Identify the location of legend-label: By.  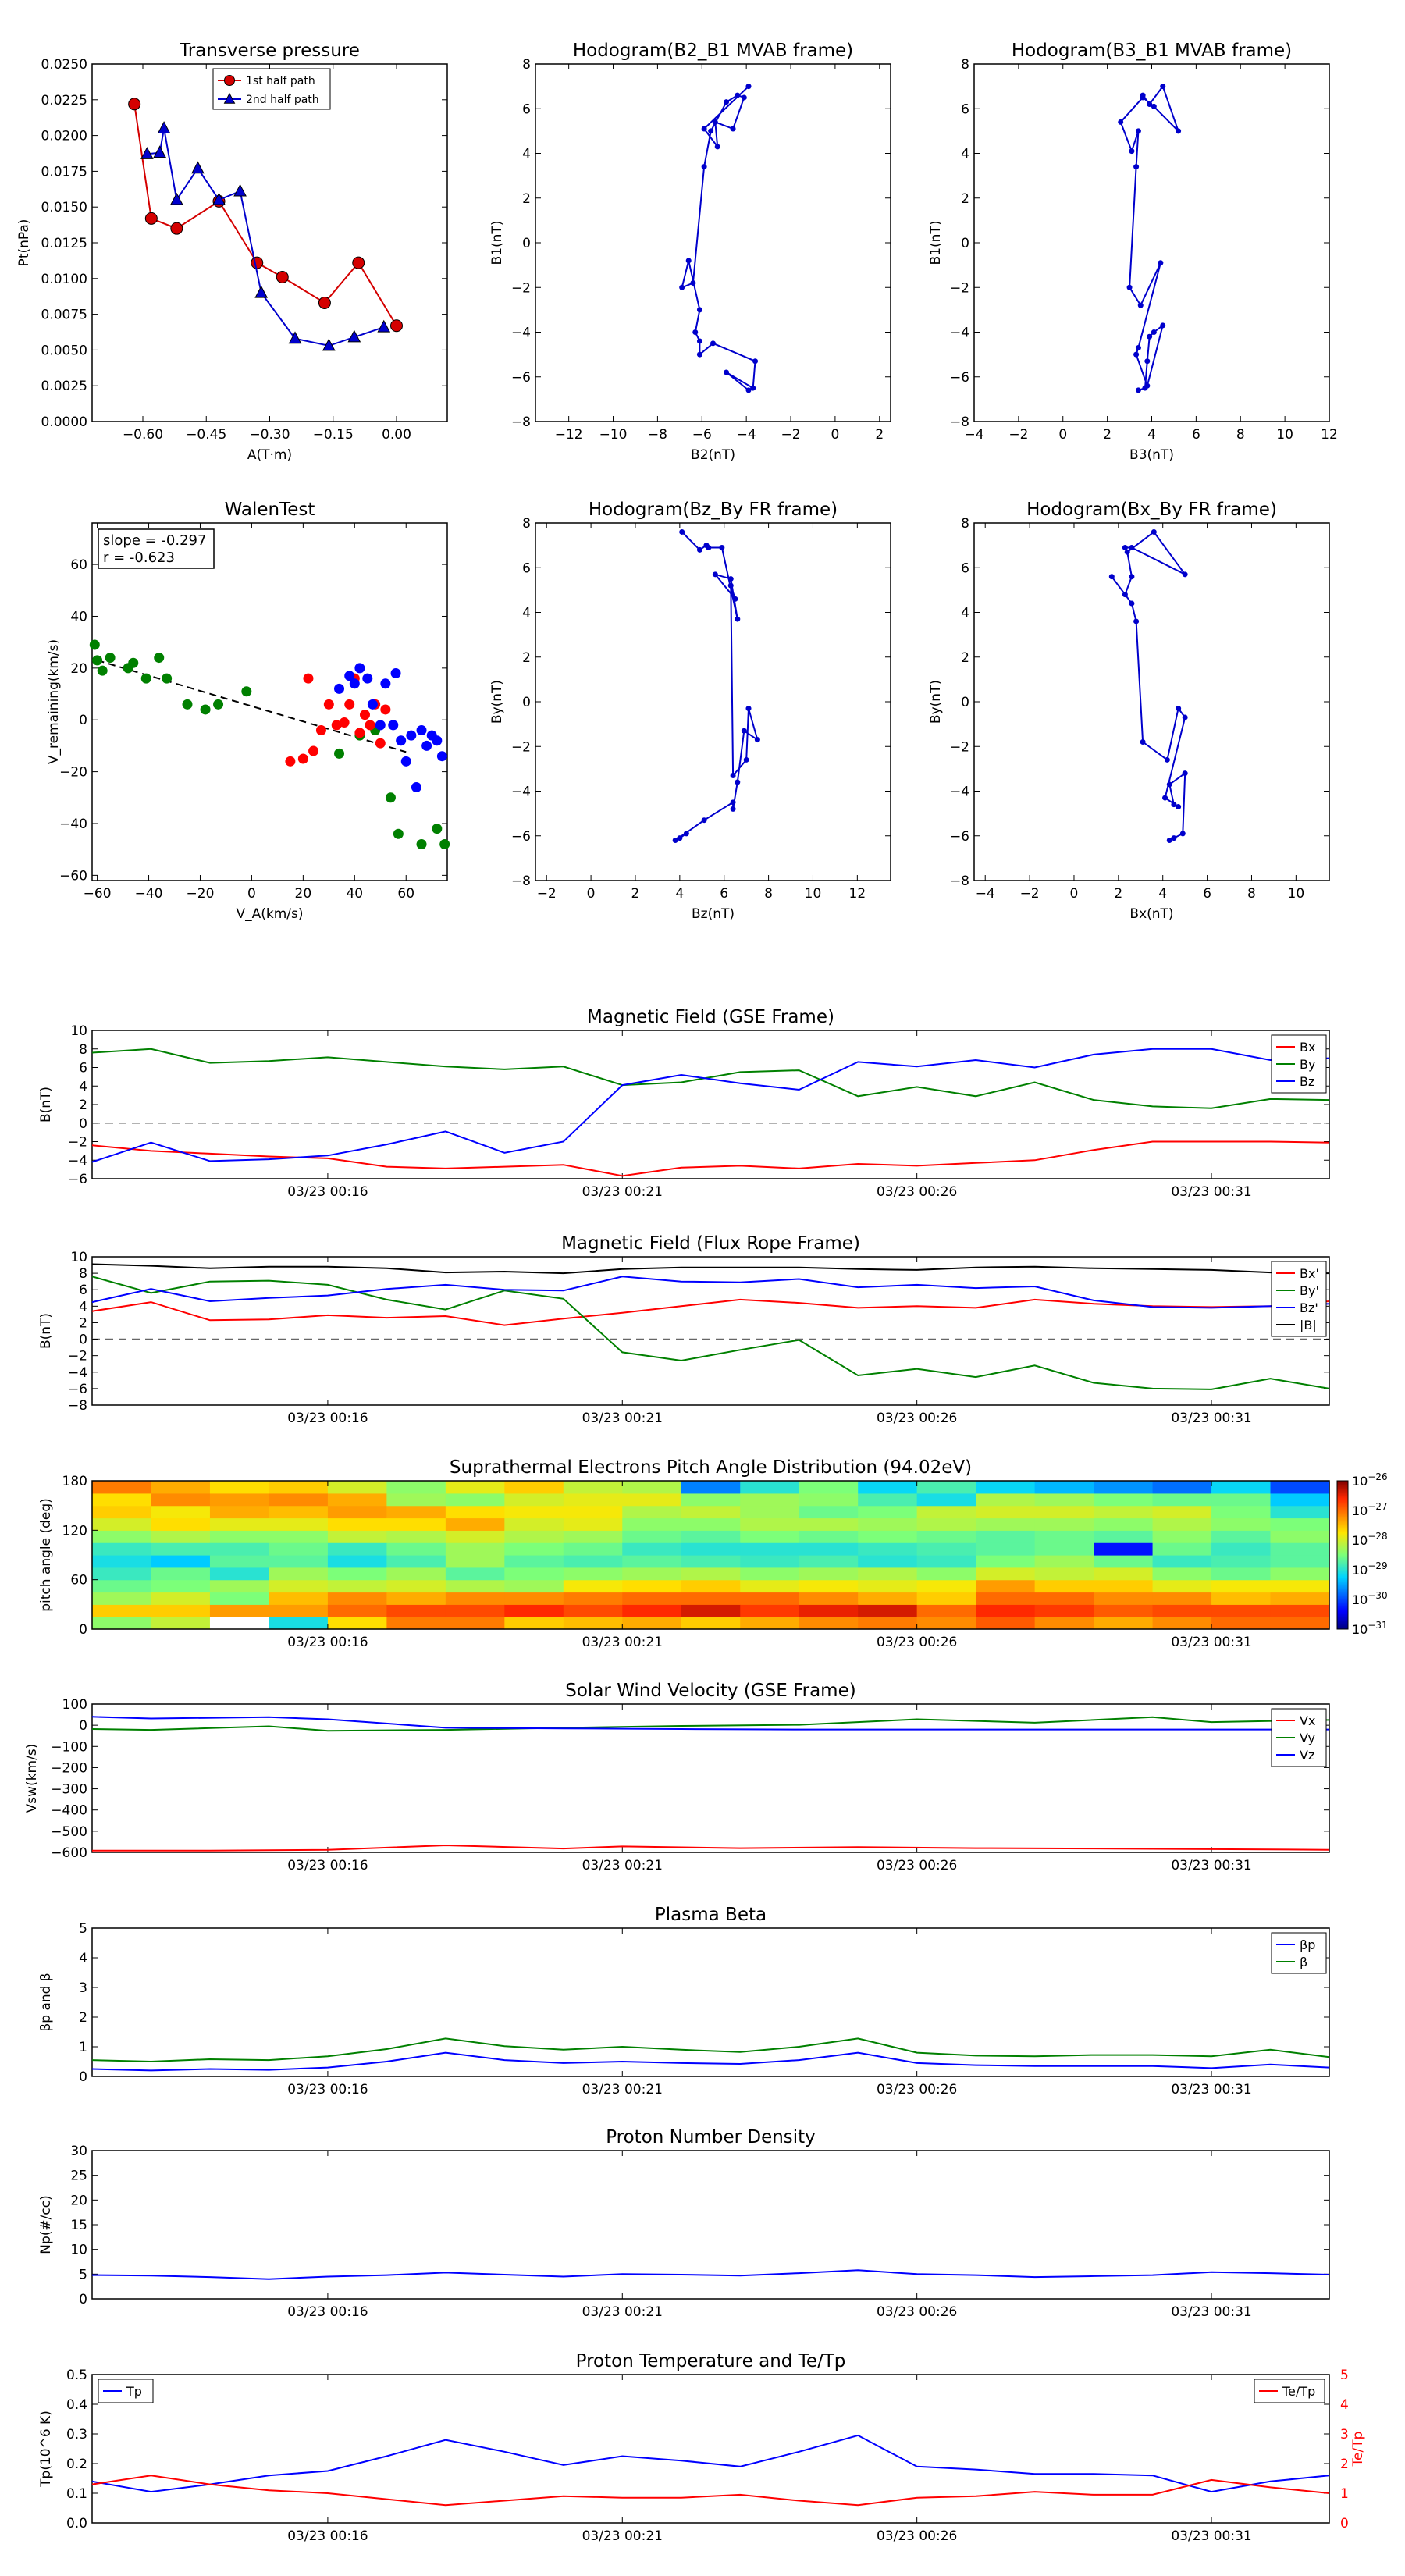
(1307, 1064).